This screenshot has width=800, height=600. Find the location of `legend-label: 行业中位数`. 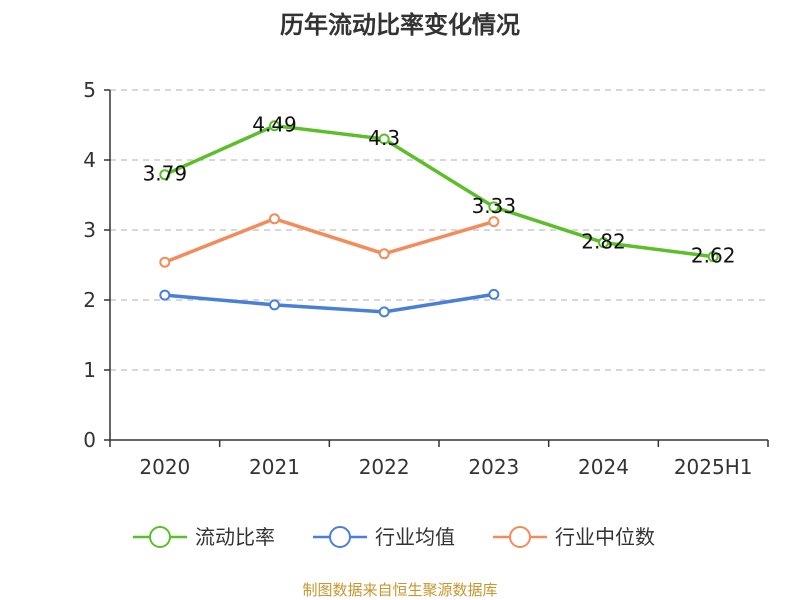

legend-label: 行业中位数 is located at coordinates (605, 537).